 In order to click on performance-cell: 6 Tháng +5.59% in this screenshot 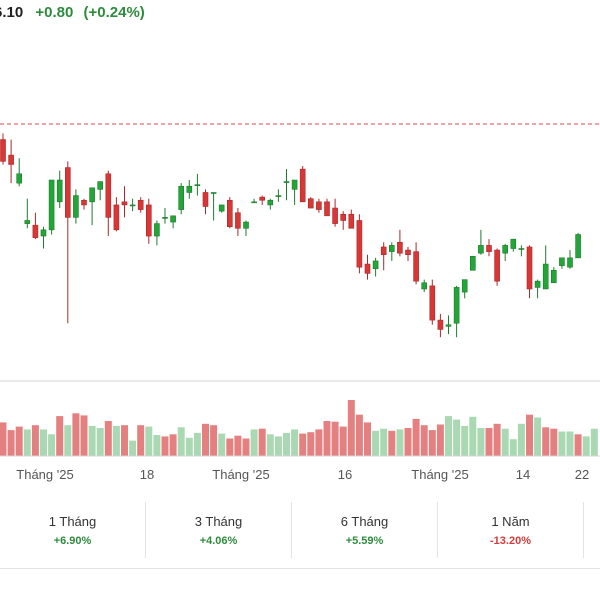, I will do `click(365, 530)`.